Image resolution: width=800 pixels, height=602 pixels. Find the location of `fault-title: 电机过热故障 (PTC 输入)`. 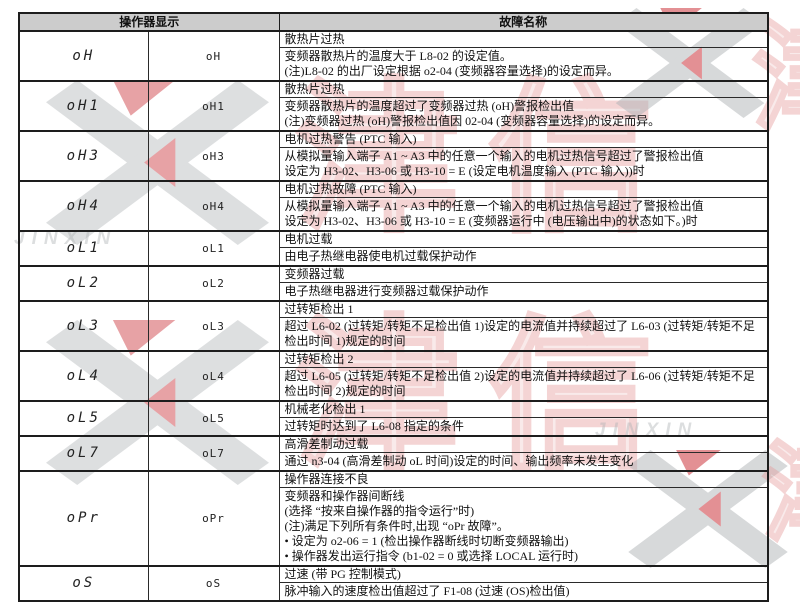

fault-title: 电机过热故障 (PTC 输入) is located at coordinates (523, 189).